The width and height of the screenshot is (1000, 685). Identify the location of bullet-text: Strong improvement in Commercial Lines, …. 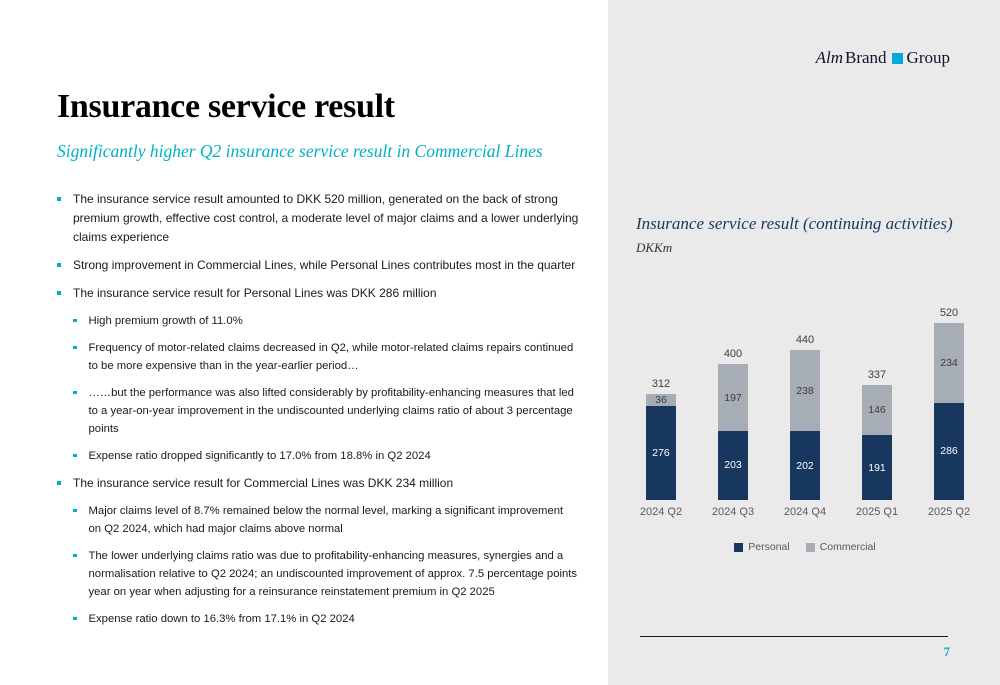
(324, 264).